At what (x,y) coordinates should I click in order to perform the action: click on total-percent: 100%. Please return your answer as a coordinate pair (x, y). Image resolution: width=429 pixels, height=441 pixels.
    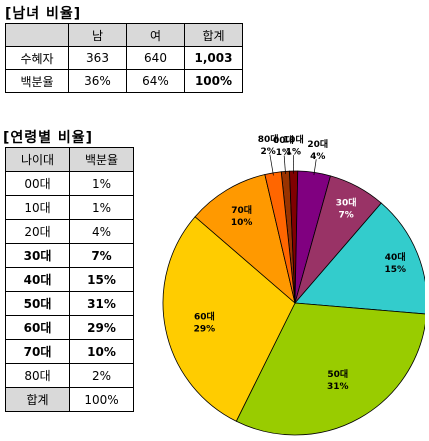
    Looking at the image, I should click on (213, 81).